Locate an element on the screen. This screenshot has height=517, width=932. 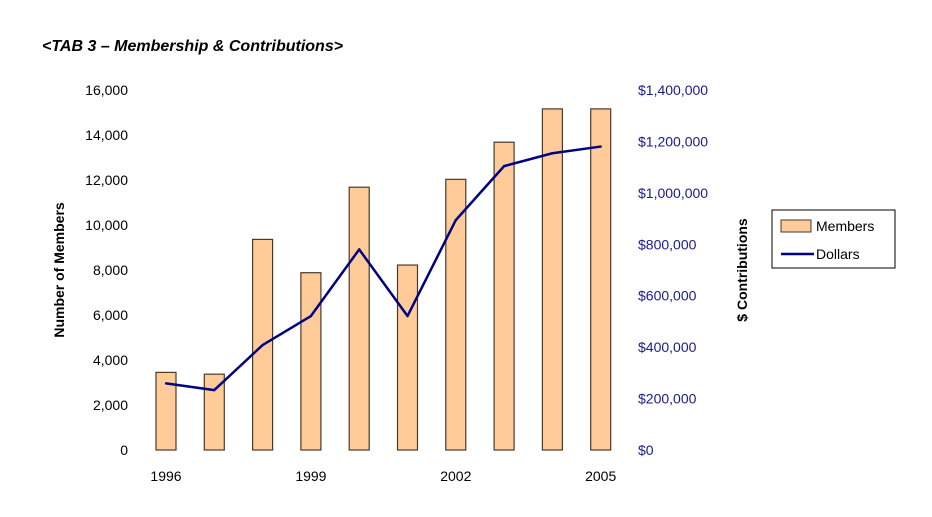
bar-2005 is located at coordinates (601, 279).